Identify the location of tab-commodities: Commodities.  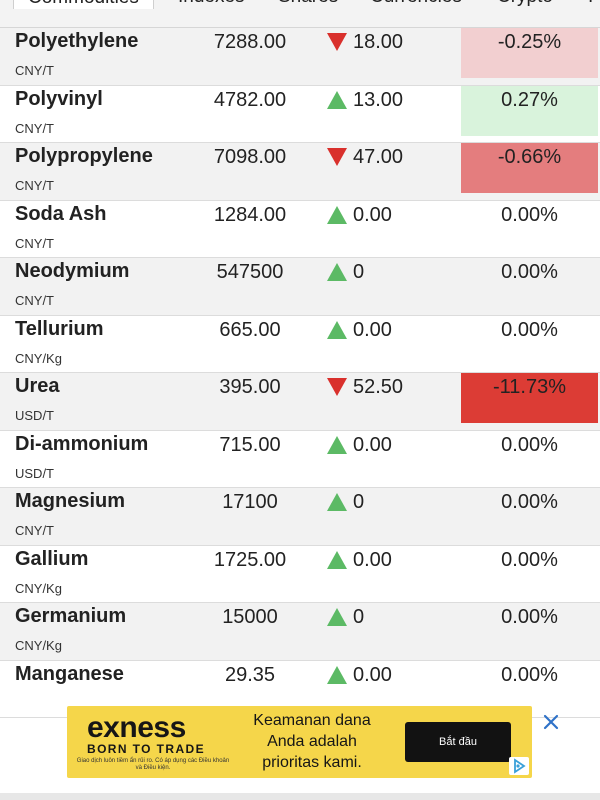
(83, 4).